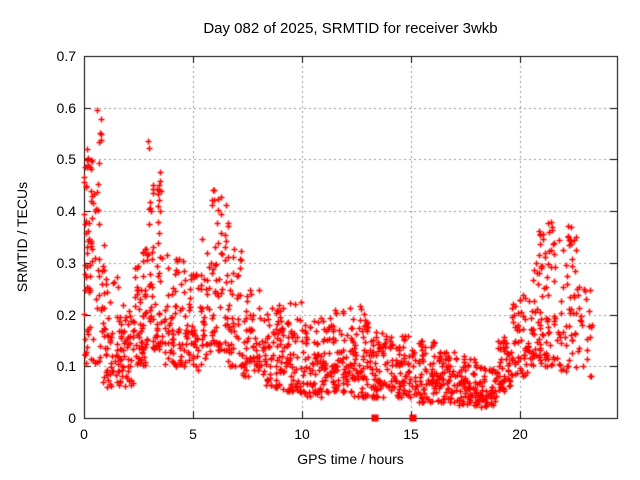 The width and height of the screenshot is (640, 480). Describe the element at coordinates (84, 434) in the screenshot. I see `x-tick-label: 0` at that location.